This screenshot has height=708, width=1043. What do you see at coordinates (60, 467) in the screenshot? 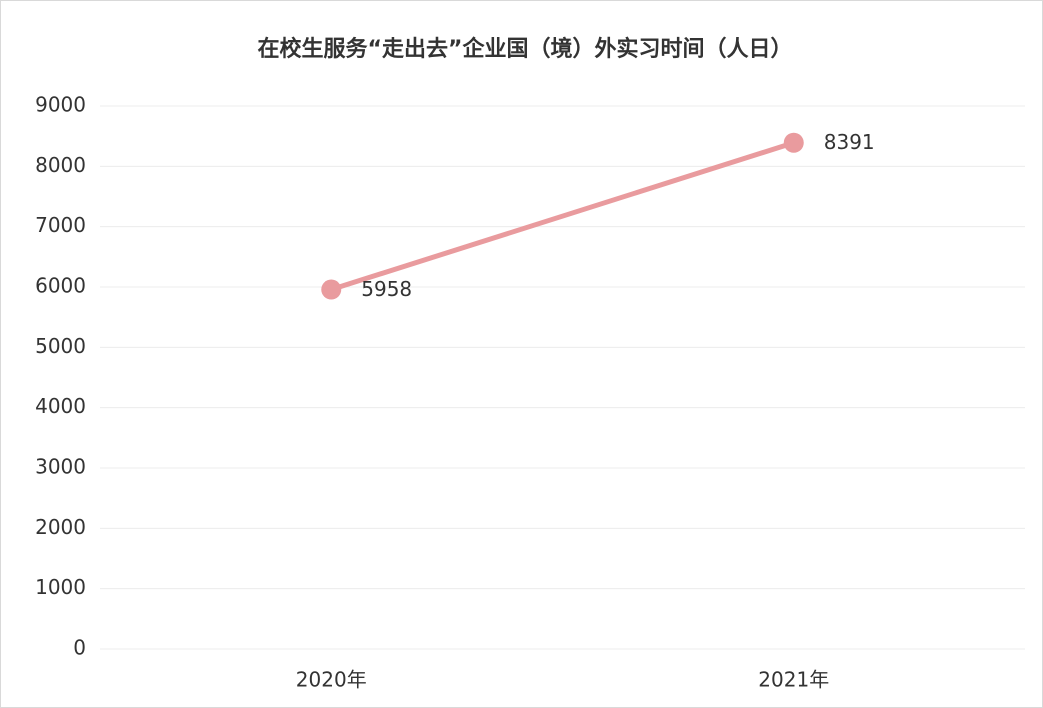
I see `y-tick-label: 3000` at bounding box center [60, 467].